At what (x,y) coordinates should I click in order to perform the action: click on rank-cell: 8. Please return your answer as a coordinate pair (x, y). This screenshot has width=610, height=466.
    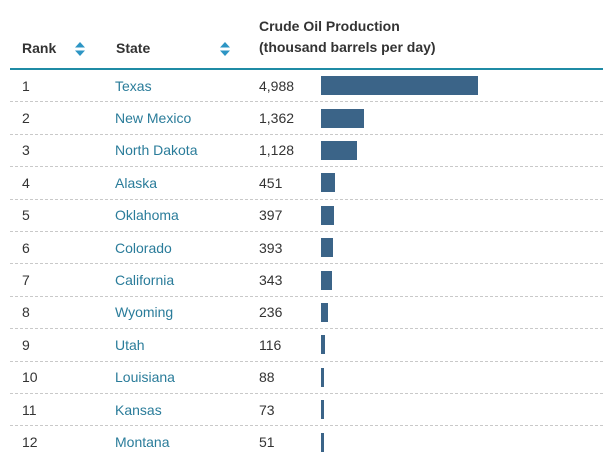
    Looking at the image, I should click on (26, 312).